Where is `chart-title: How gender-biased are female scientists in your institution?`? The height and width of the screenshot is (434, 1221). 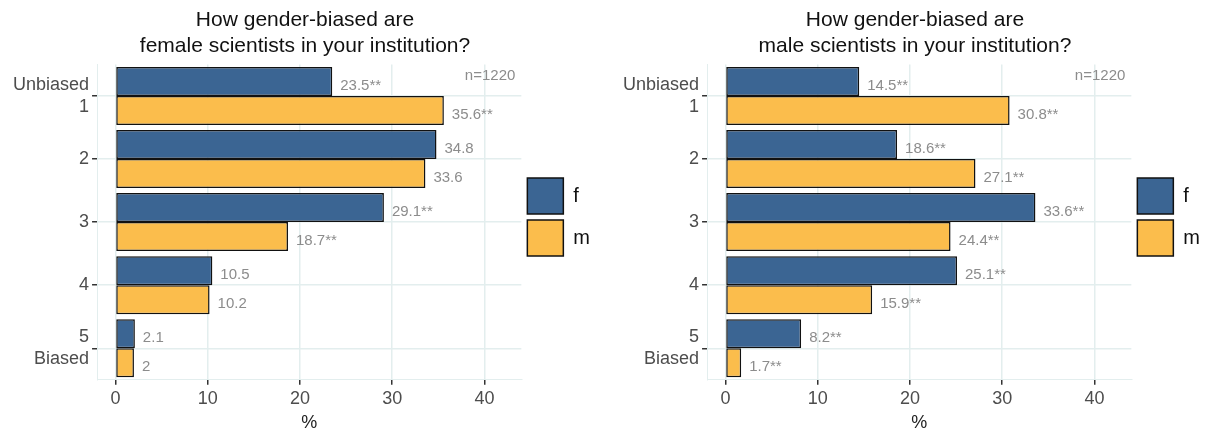
chart-title: How gender-biased are female scientists in your institution? is located at coordinates (305, 31).